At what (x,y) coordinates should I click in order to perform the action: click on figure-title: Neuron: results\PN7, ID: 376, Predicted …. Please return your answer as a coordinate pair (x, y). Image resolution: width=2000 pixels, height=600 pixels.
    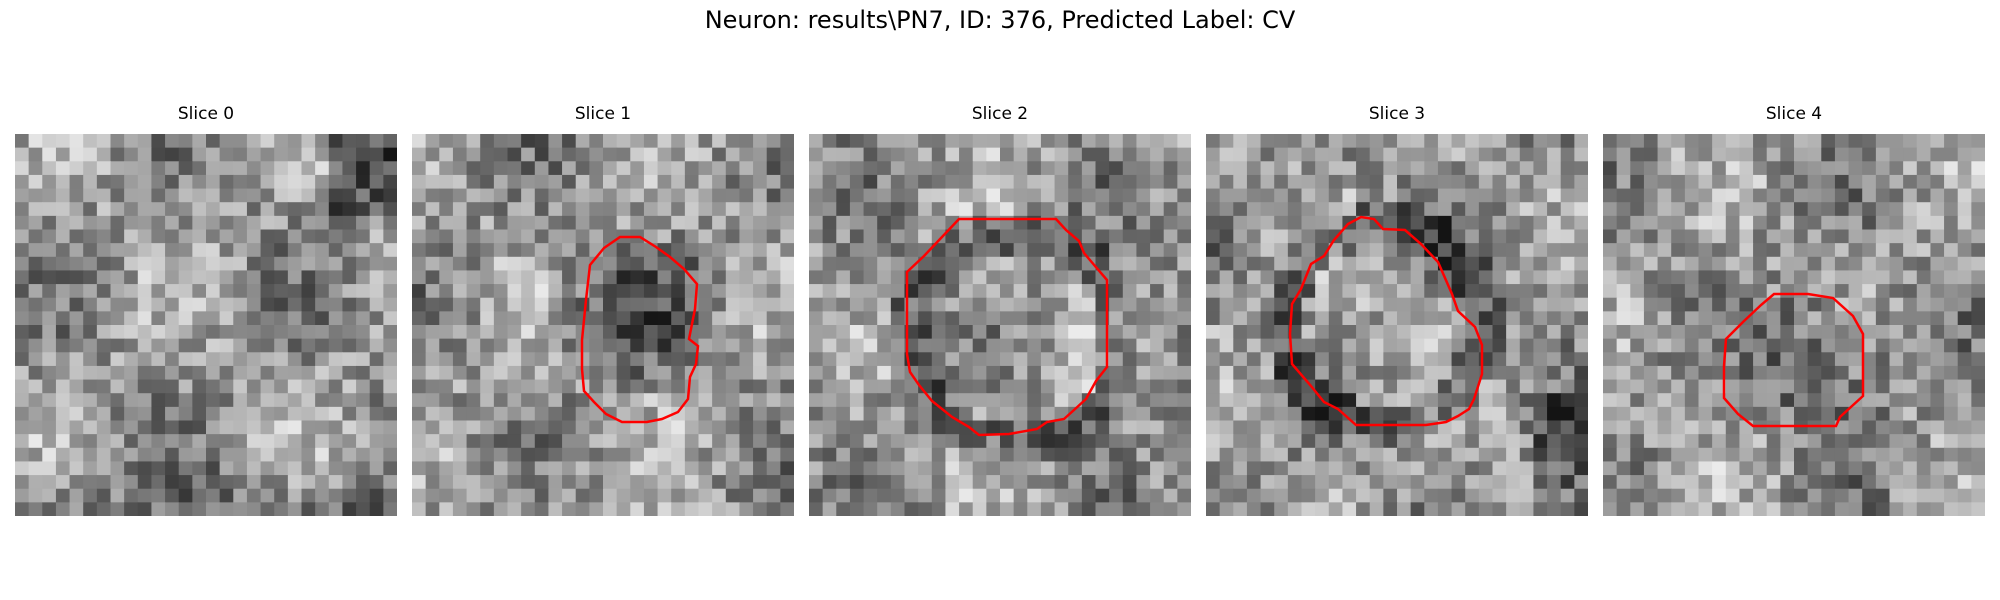
    Looking at the image, I should click on (1000, 20).